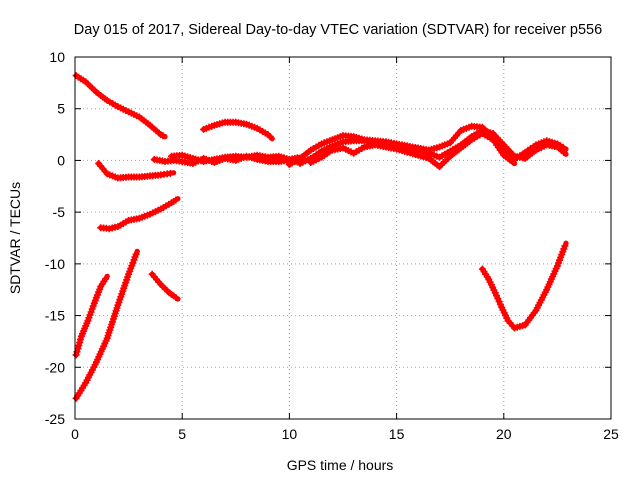 The height and width of the screenshot is (480, 640). I want to click on y-axis-label: SDTVAR / TECUs, so click(15, 238).